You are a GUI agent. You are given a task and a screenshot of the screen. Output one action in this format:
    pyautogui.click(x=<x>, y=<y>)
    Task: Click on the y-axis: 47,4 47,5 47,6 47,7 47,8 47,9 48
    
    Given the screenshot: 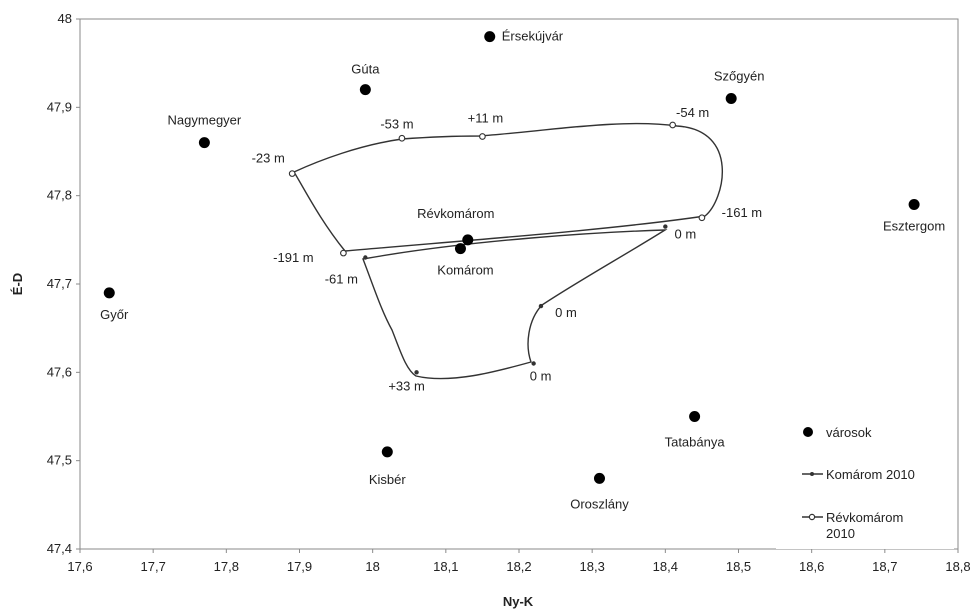 What is the action you would take?
    pyautogui.click(x=63, y=283)
    